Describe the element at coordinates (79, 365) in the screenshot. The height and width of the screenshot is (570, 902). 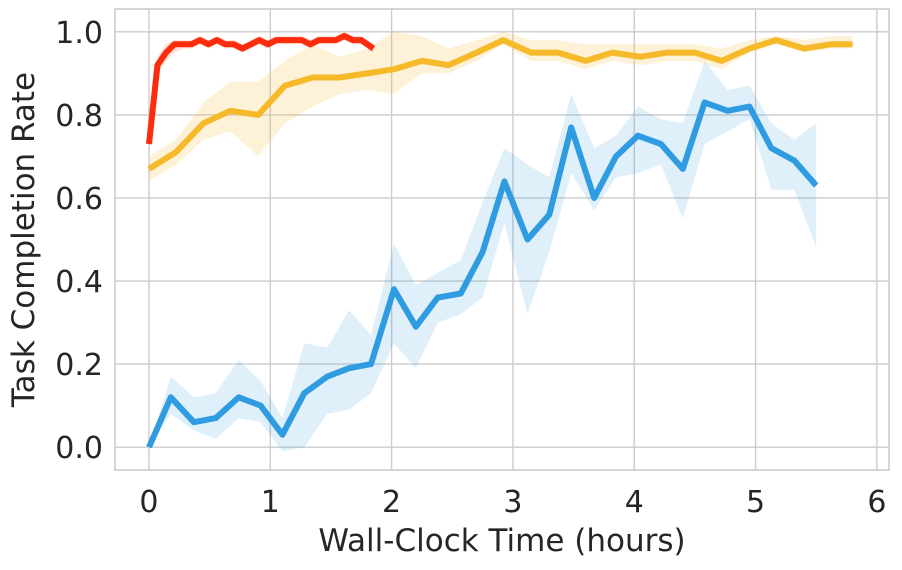
I see `y-tick-label-1: 0.2` at that location.